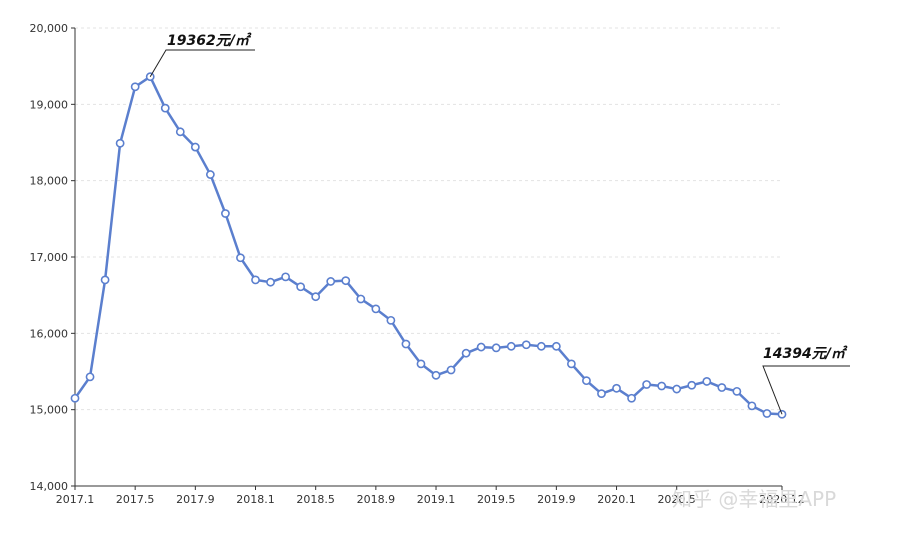 This screenshot has height=535, width=913. I want to click on y-tick-label: 20,000, so click(49, 28).